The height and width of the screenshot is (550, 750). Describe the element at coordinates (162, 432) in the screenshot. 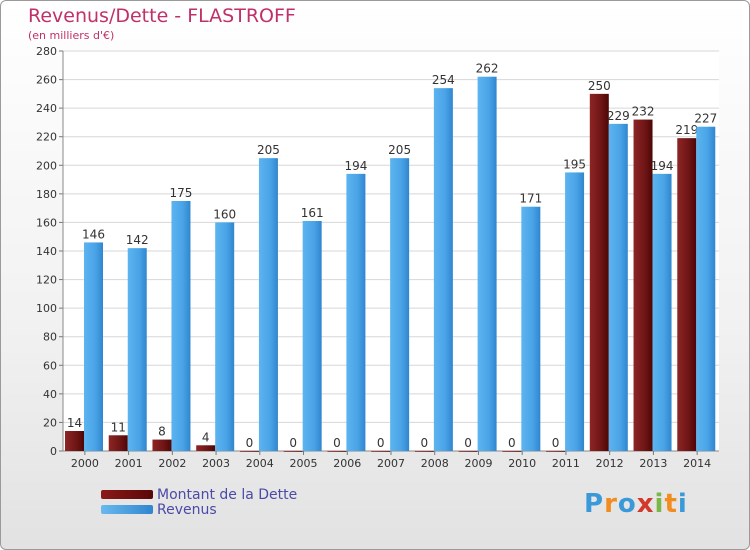

I see `data-label-debt: 8` at that location.